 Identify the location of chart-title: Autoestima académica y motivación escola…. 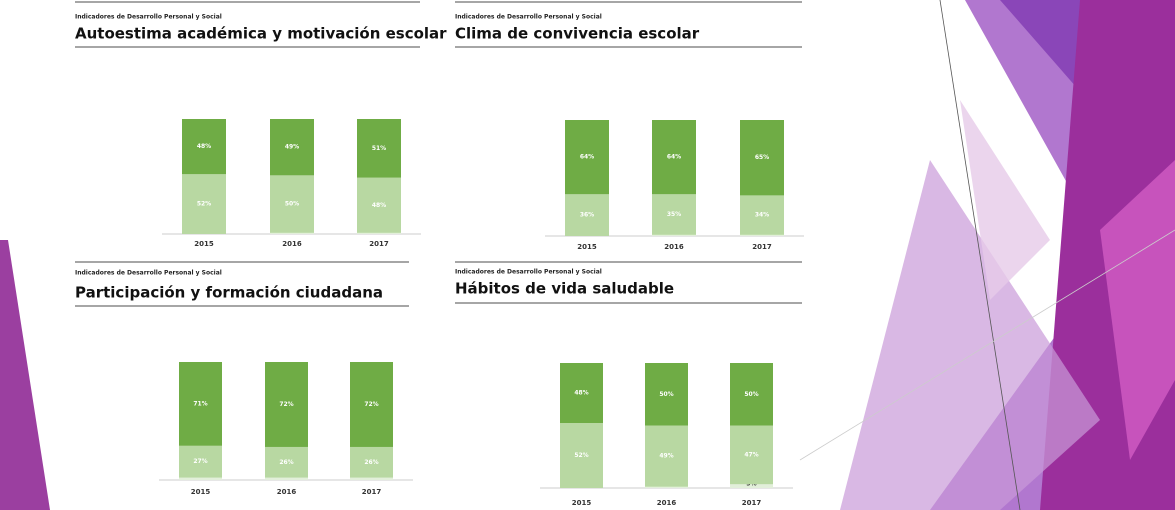
(261, 34).